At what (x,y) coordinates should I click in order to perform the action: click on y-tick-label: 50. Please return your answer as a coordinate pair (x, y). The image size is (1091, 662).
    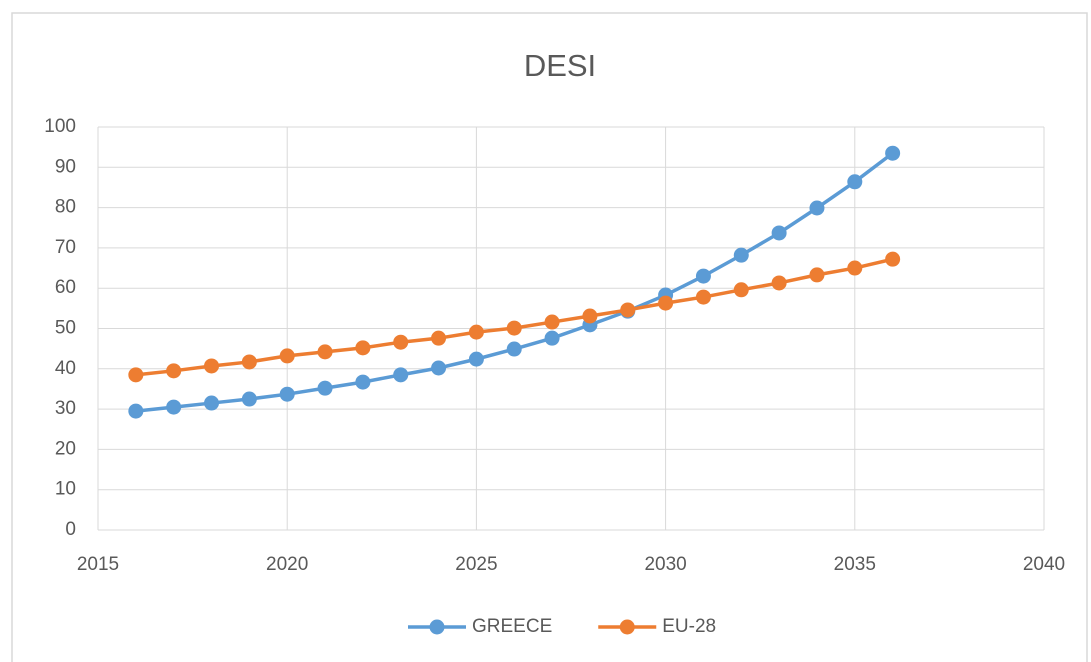
    Looking at the image, I should click on (65, 328).